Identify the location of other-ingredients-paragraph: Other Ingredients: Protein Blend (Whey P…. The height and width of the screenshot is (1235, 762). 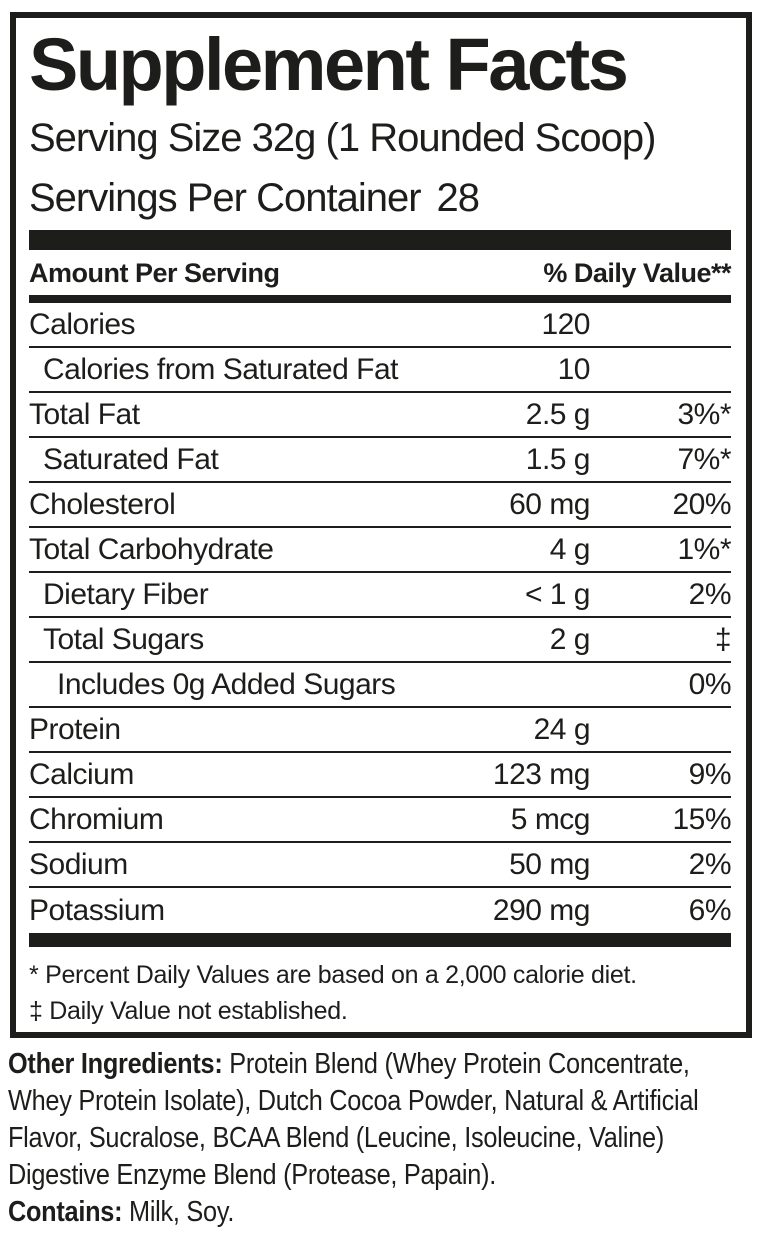
(381, 1120).